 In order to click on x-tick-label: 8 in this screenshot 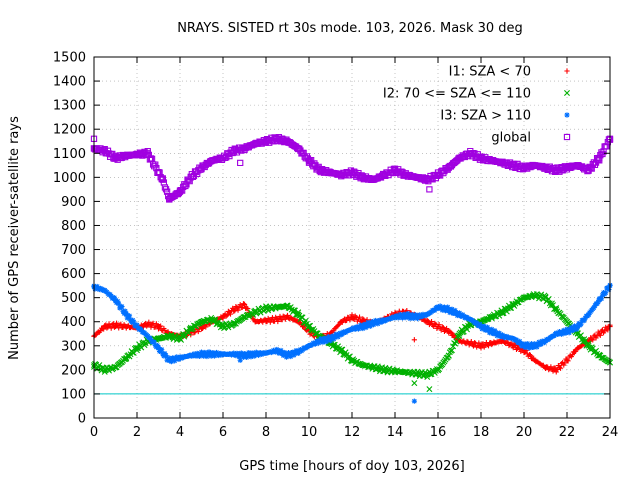, I will do `click(266, 432)`.